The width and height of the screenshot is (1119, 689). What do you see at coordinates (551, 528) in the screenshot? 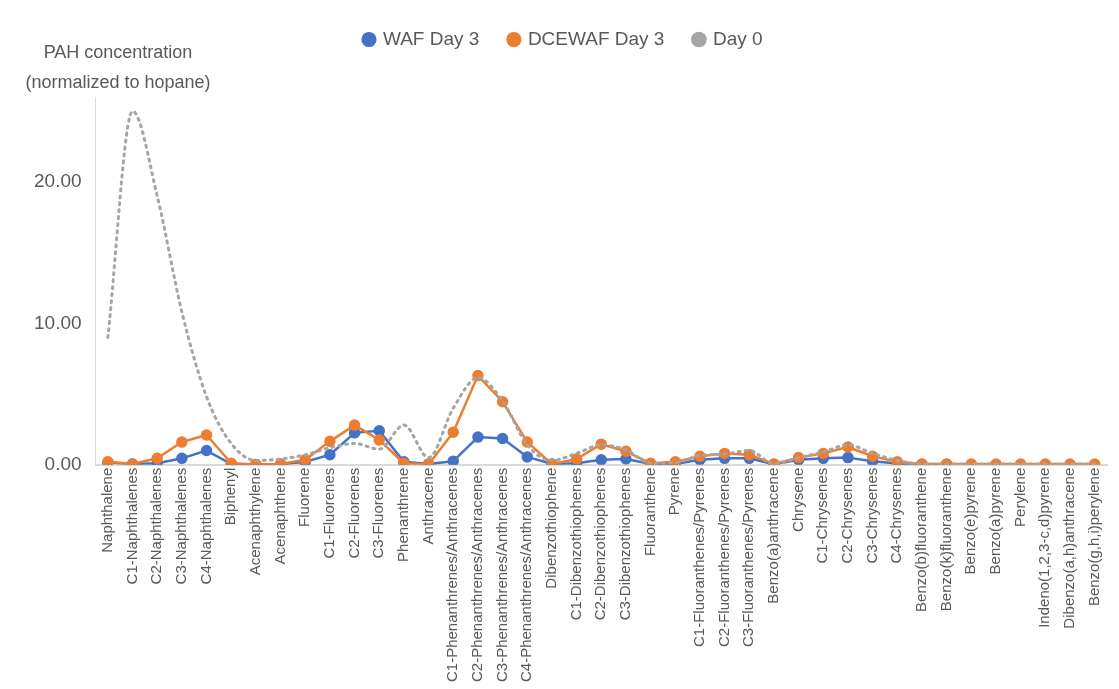
I see `x-tick-label: Dibenzothiophene` at bounding box center [551, 528].